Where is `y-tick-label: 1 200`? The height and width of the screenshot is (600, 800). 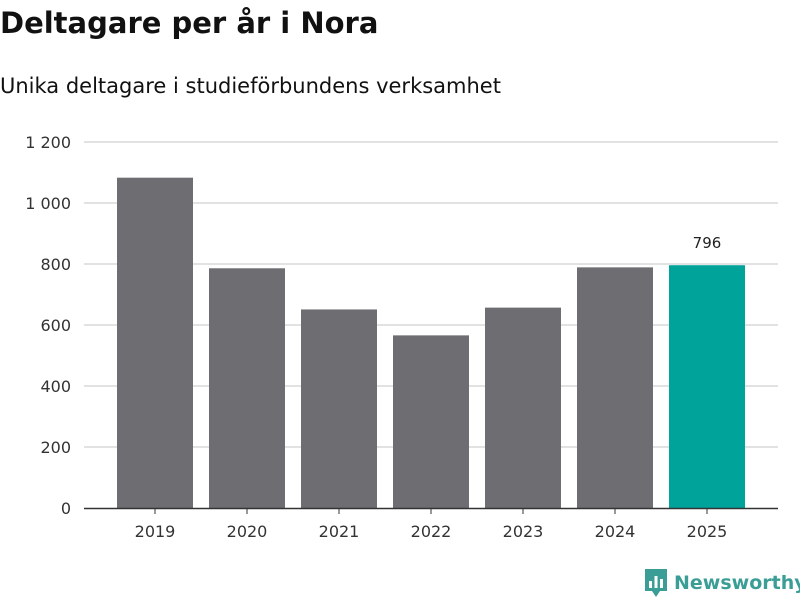
y-tick-label: 1 200 is located at coordinates (48, 142).